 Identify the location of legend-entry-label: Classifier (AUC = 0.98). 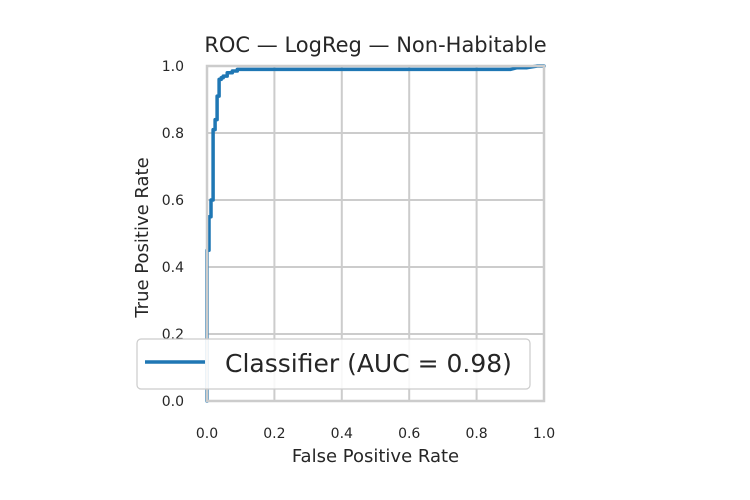
(368, 363).